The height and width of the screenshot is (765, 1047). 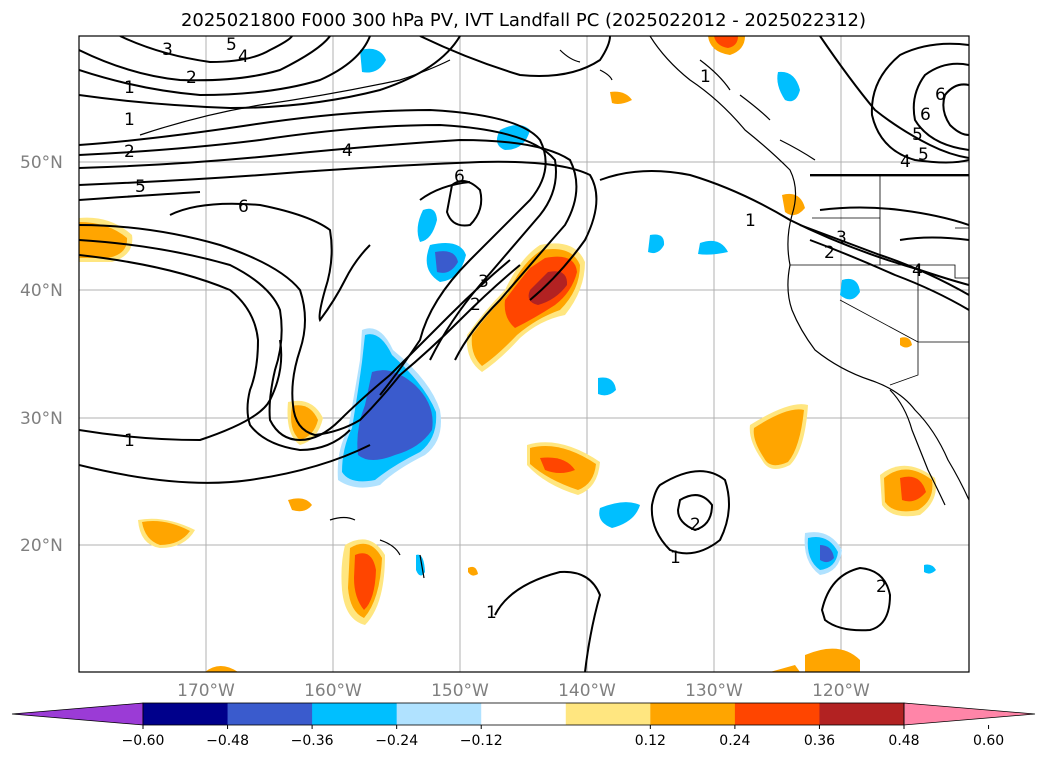 I want to click on lon-label: 150°W, so click(x=460, y=691).